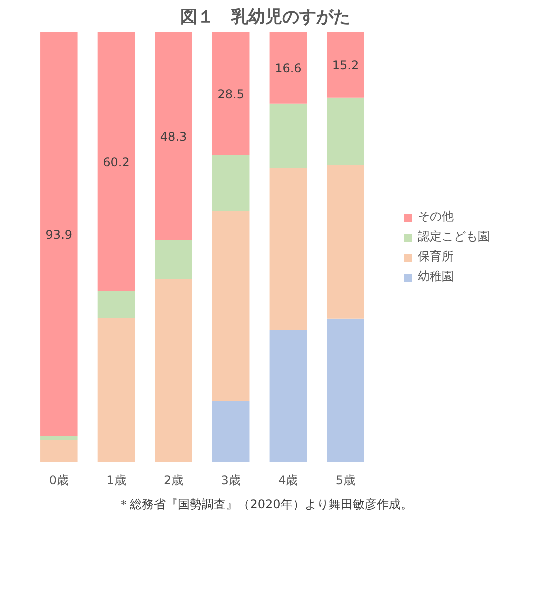 The width and height of the screenshot is (550, 612). I want to click on legend-label: その他, so click(436, 217).